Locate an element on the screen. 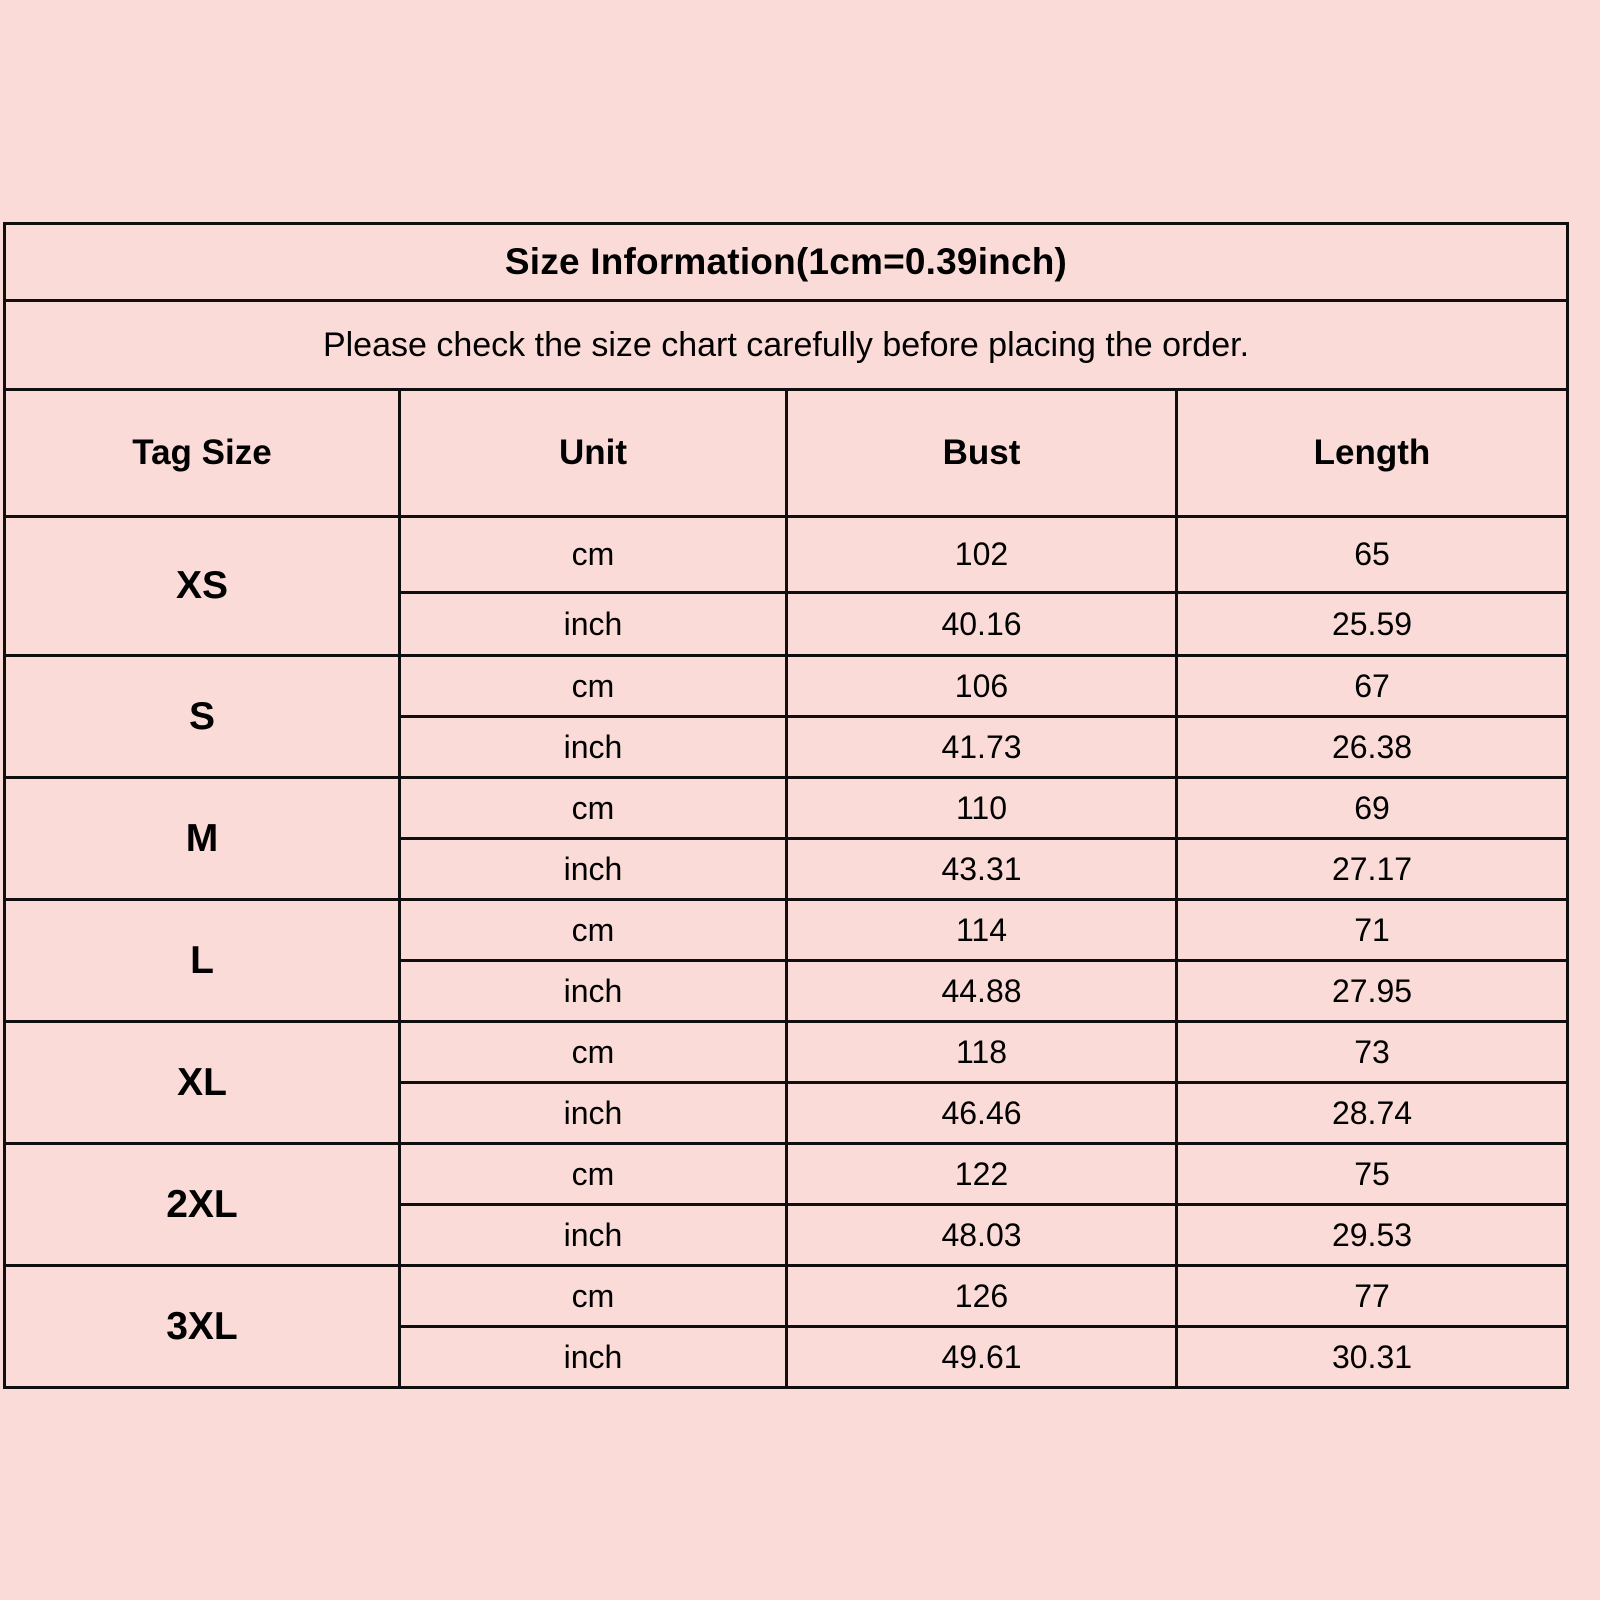 The width and height of the screenshot is (1600, 1600). bust-value-inch: 43.31 is located at coordinates (981, 869).